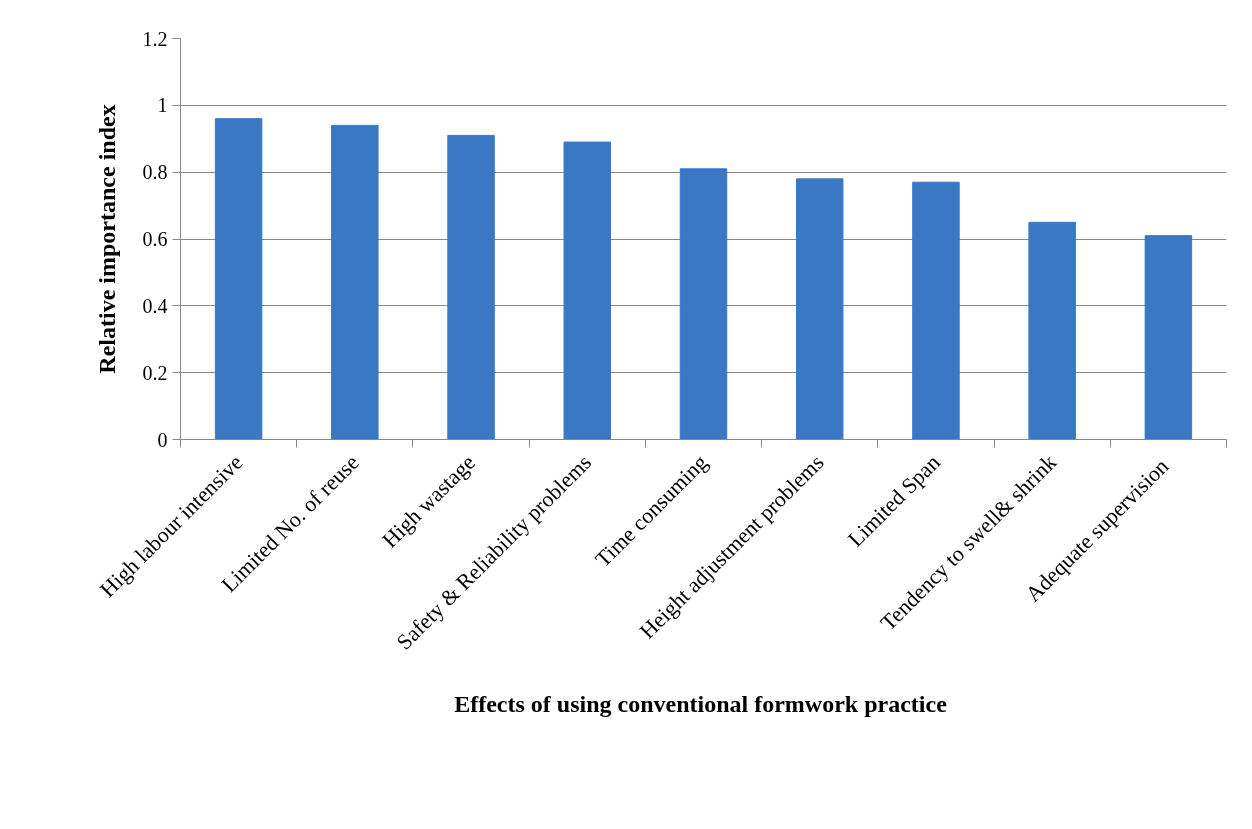 This screenshot has height=829, width=1252. Describe the element at coordinates (155, 38) in the screenshot. I see `y-tick-label: 1.2` at that location.